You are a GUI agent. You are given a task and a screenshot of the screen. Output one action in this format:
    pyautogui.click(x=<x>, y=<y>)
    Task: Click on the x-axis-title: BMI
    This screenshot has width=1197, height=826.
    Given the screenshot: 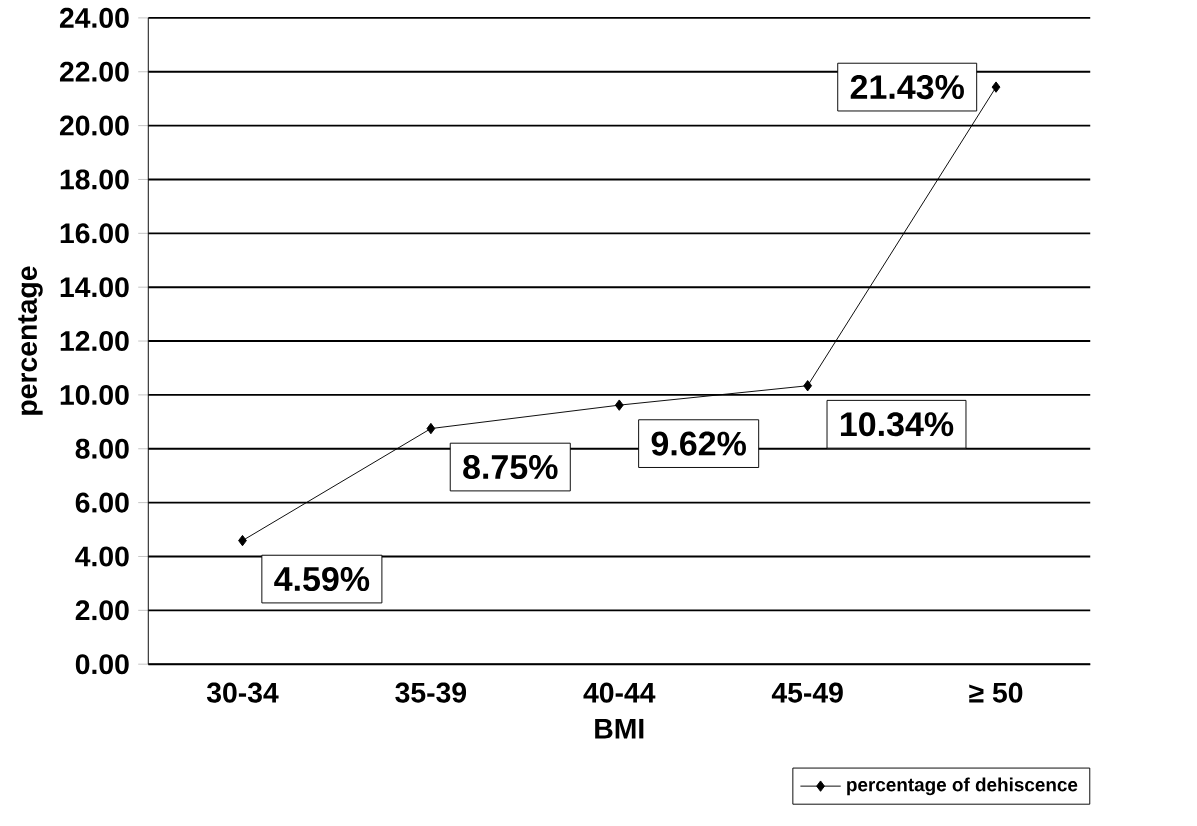 What is the action you would take?
    pyautogui.click(x=619, y=728)
    